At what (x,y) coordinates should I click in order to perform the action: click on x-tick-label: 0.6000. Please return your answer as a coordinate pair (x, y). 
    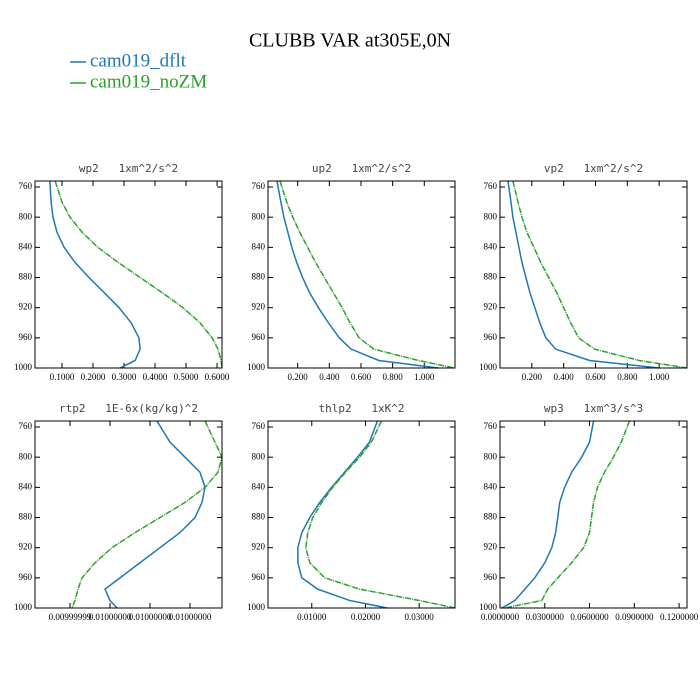
    Looking at the image, I should click on (217, 377).